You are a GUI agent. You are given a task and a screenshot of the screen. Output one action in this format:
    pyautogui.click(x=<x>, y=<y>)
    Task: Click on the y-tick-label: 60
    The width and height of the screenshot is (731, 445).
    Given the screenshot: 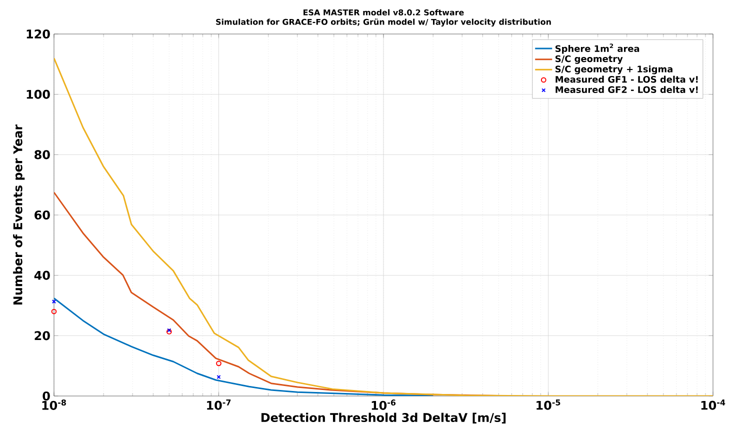 What is the action you would take?
    pyautogui.click(x=42, y=215)
    